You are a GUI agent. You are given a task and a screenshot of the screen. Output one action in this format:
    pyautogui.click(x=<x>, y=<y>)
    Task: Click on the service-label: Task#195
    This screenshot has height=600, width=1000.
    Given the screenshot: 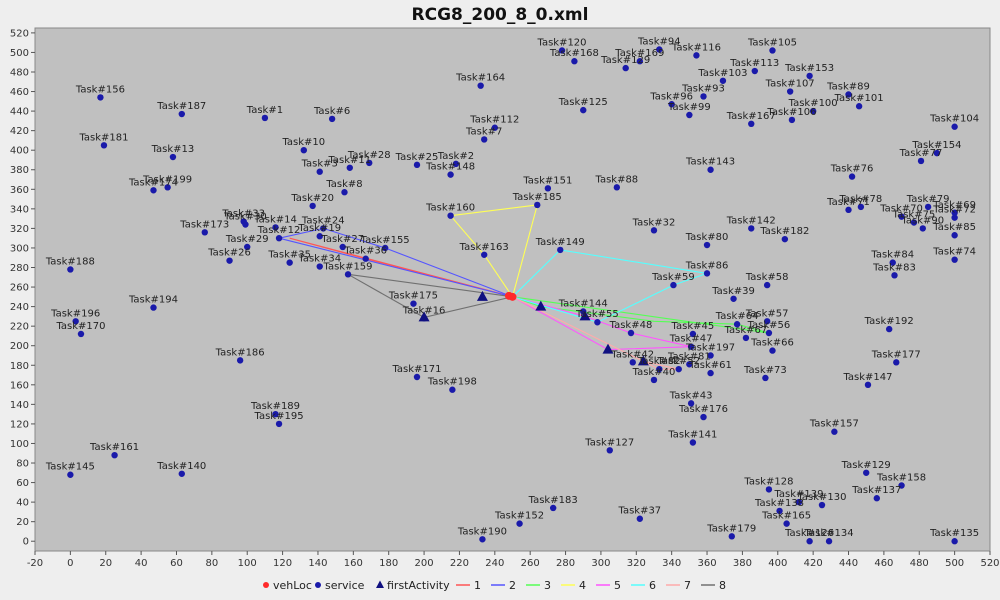 What is the action you would take?
    pyautogui.click(x=279, y=416)
    